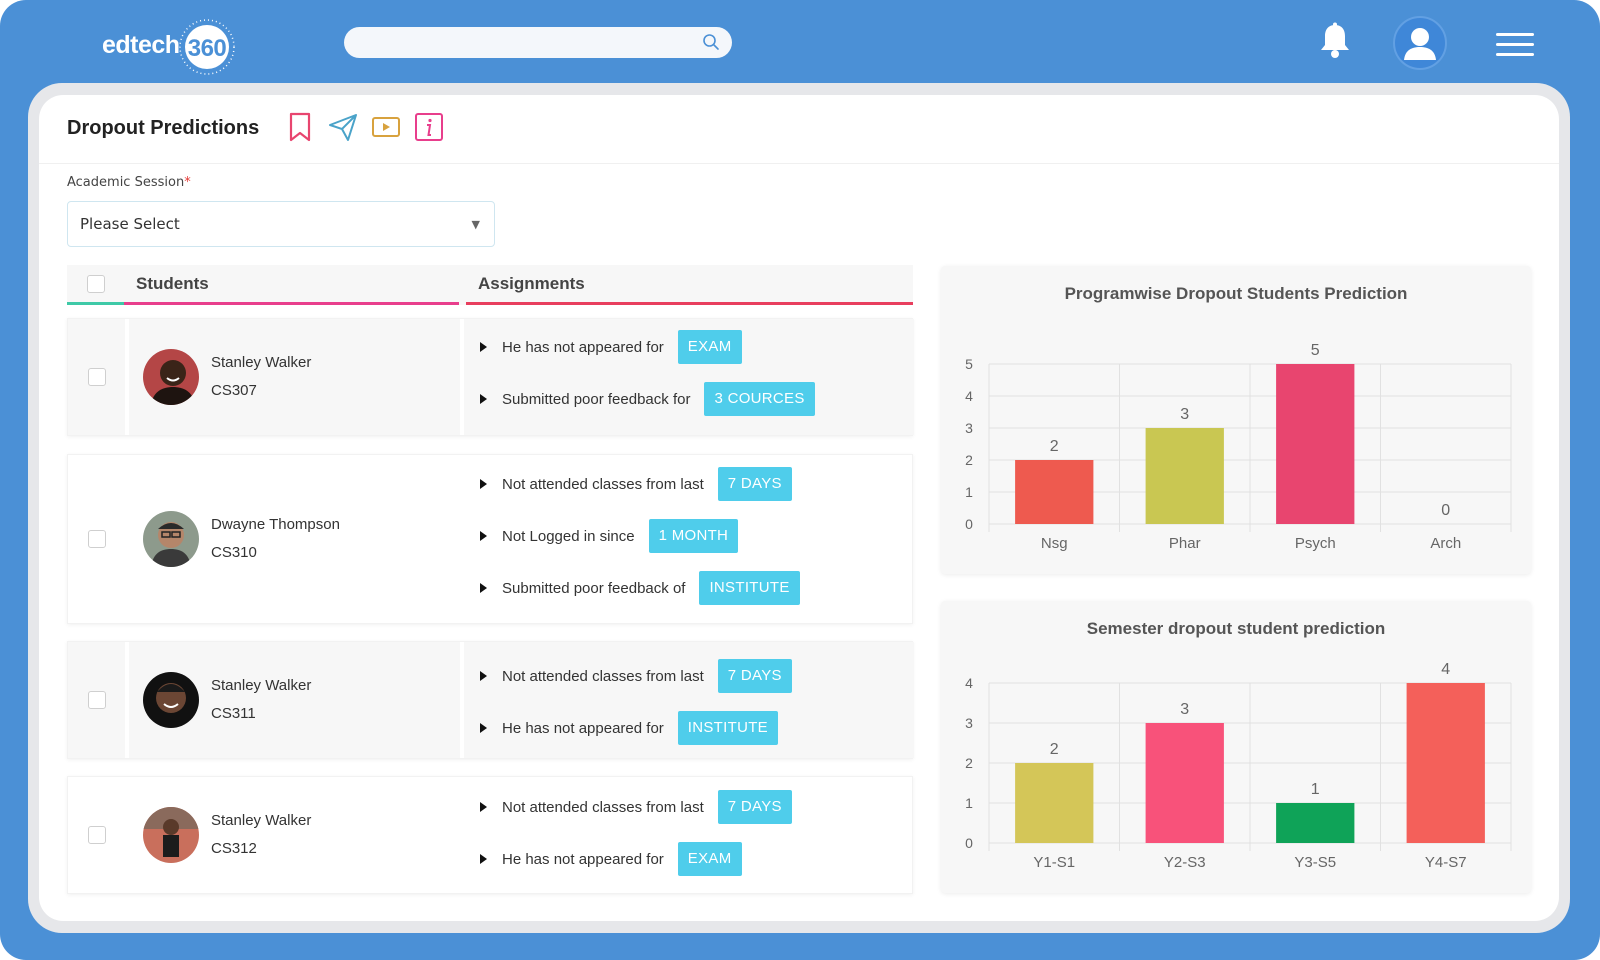 The width and height of the screenshot is (1600, 960). What do you see at coordinates (1054, 543) in the screenshot?
I see `x-tick-label: Nsg` at bounding box center [1054, 543].